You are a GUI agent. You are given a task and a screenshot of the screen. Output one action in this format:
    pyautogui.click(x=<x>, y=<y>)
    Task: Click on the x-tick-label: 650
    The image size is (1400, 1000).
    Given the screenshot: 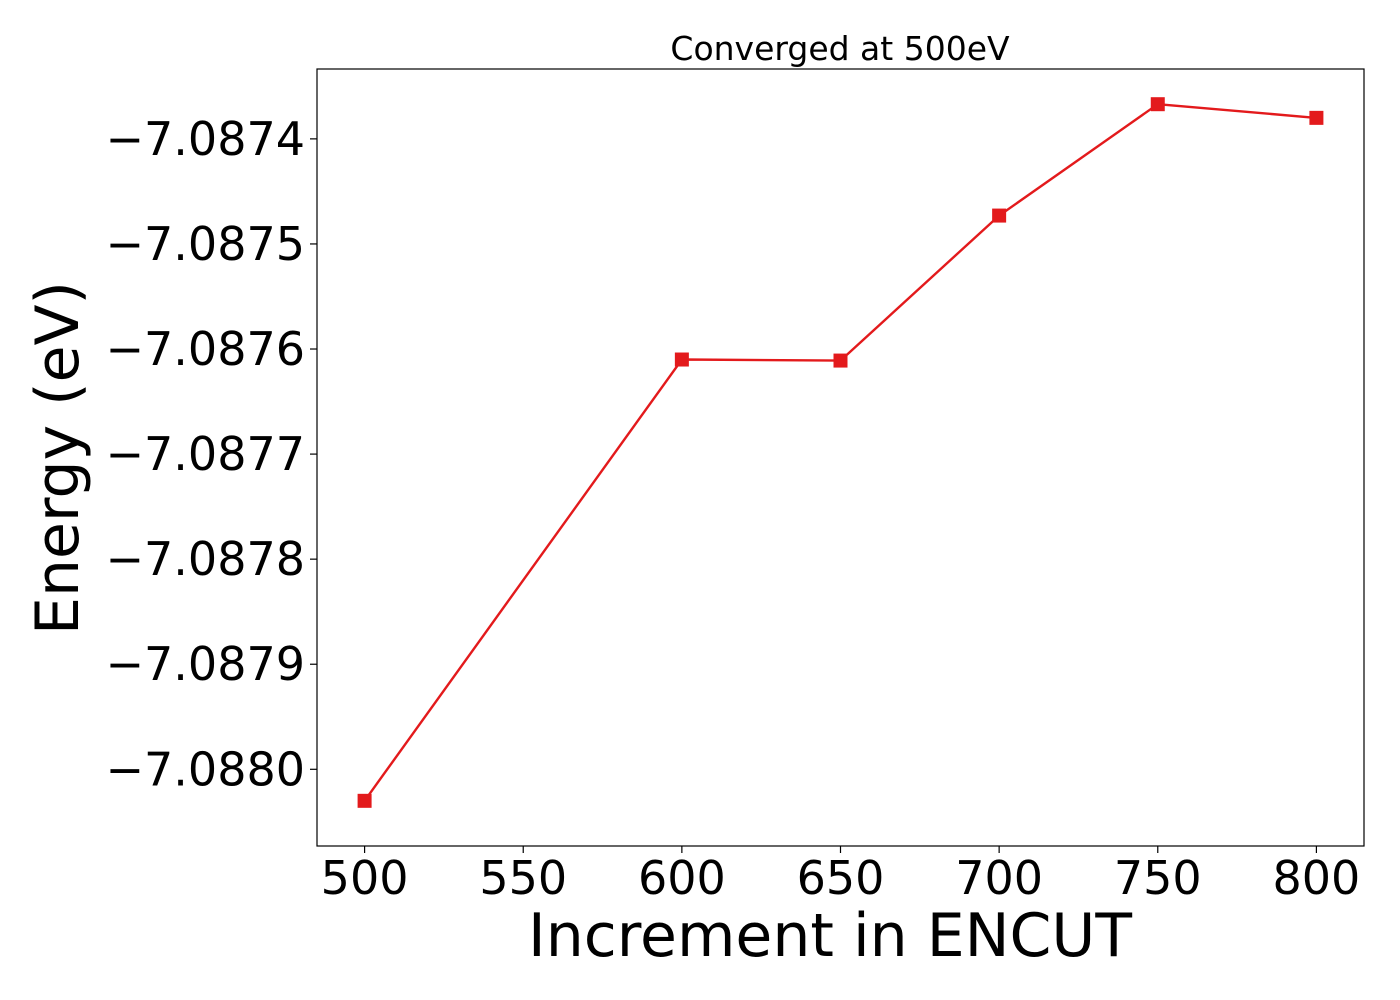 What is the action you would take?
    pyautogui.click(x=841, y=878)
    